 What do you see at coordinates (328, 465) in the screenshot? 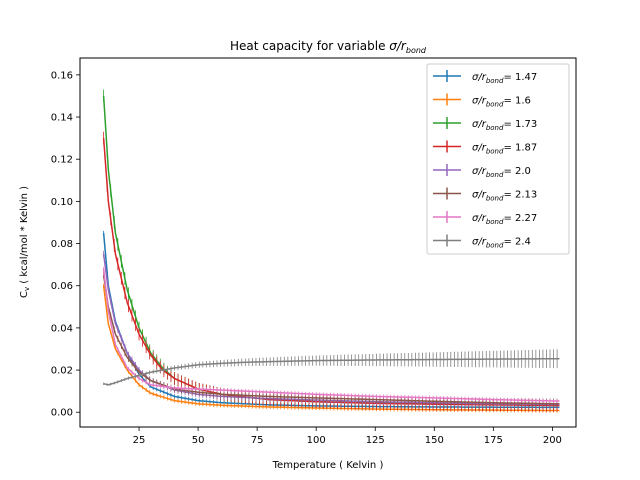
I see `x-axis-title: Temperature ( Kelvin )` at bounding box center [328, 465].